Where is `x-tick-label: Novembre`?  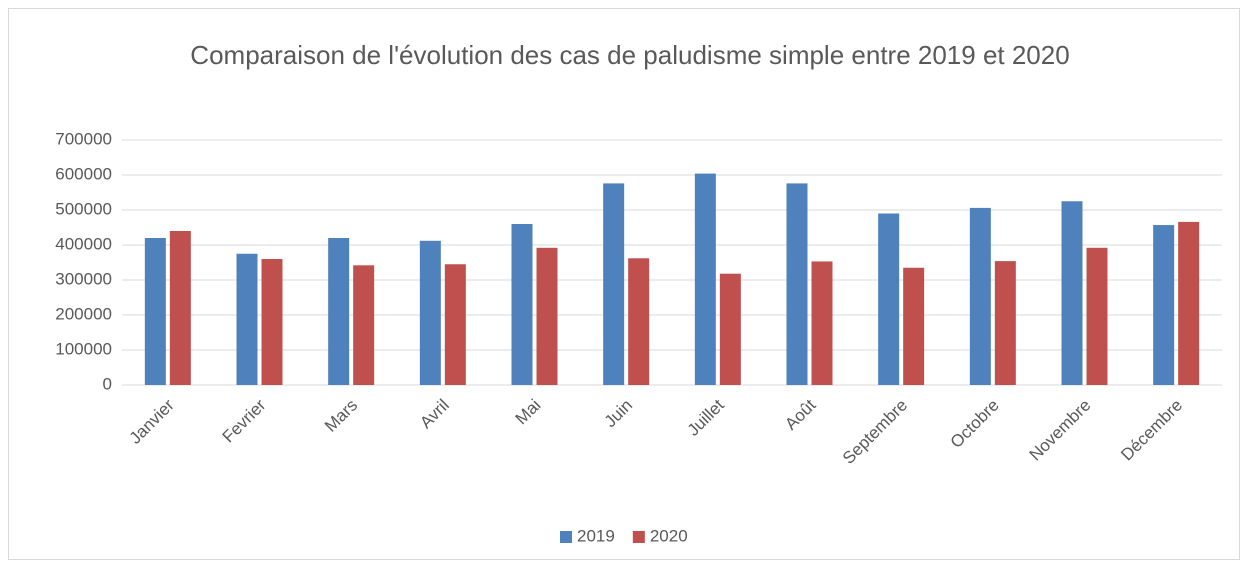 x-tick-label: Novembre is located at coordinates (1060, 430).